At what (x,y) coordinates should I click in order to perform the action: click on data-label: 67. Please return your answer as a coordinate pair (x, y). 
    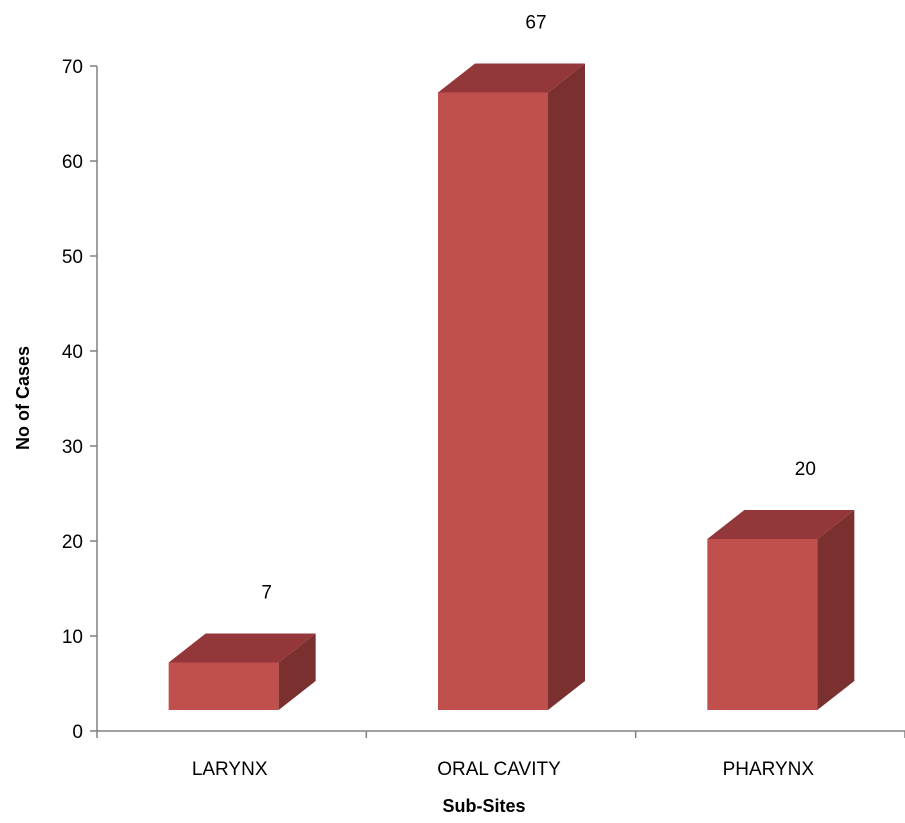
    Looking at the image, I should click on (535, 23).